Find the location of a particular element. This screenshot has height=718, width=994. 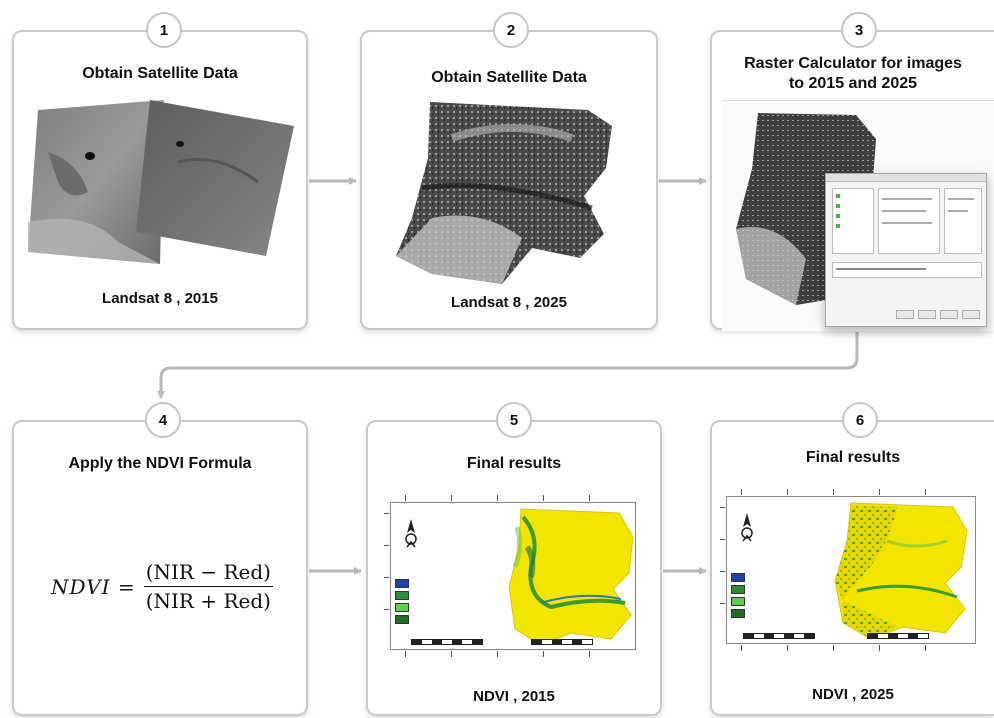

ndvi-2015-legend is located at coordinates (450, 596).